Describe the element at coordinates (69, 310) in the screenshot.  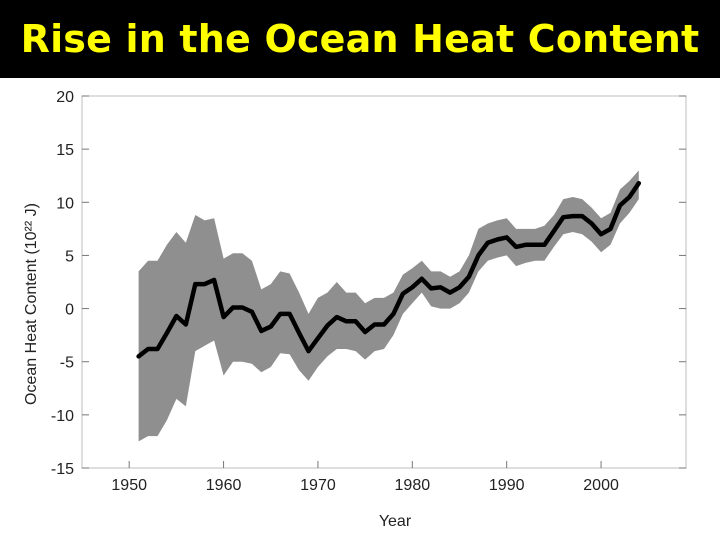
I see `y-tick-label: 0` at that location.